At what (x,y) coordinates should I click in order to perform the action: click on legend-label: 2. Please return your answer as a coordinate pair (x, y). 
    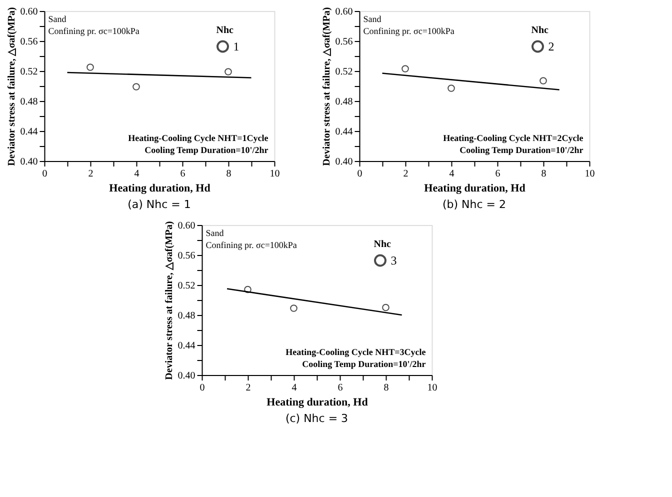
    Looking at the image, I should click on (551, 47).